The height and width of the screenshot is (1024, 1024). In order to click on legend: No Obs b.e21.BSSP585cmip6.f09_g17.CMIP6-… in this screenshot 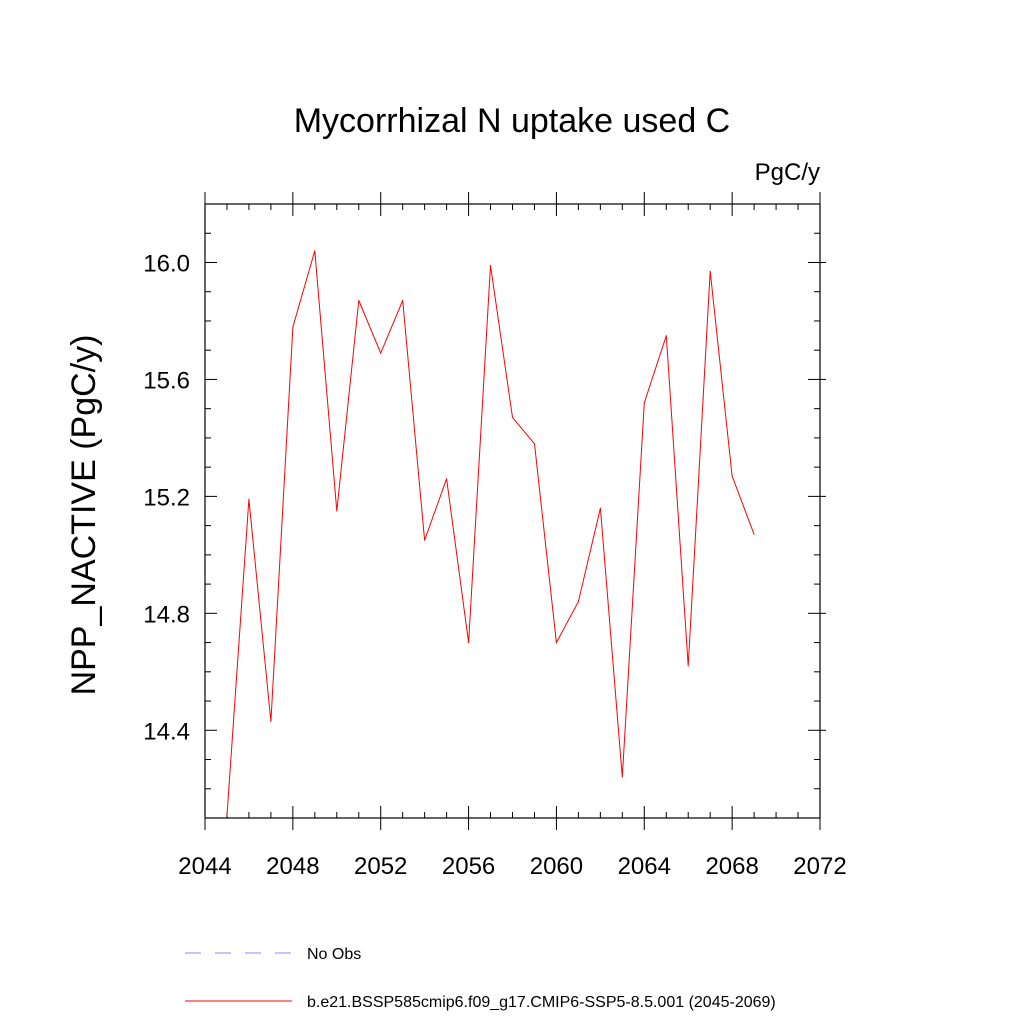, I will do `click(480, 978)`.